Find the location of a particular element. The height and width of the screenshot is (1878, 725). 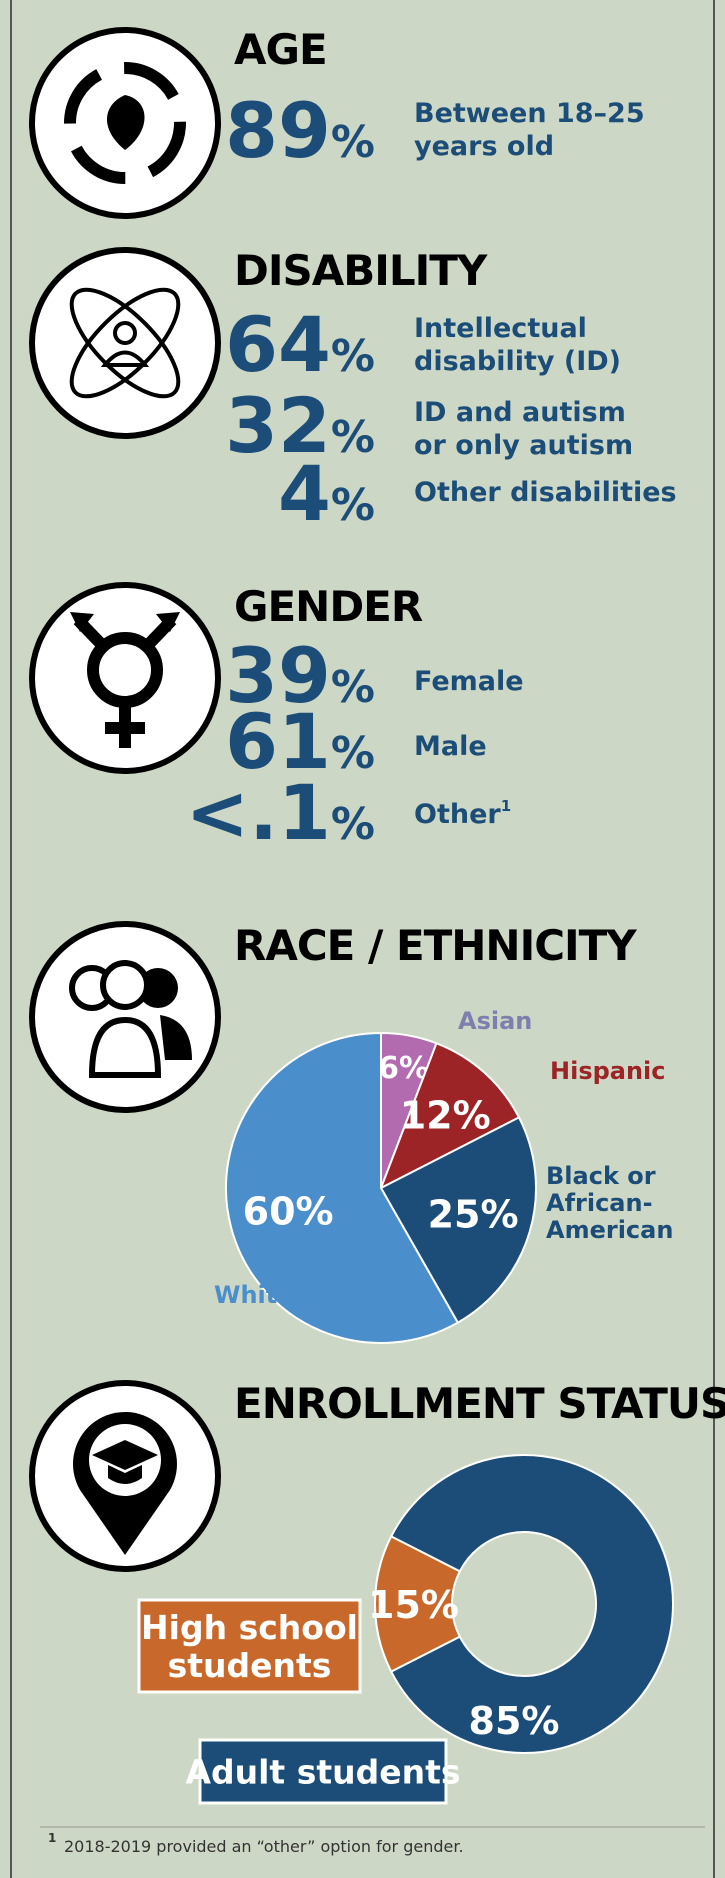

stat-value: 39% is located at coordinates (300, 675).